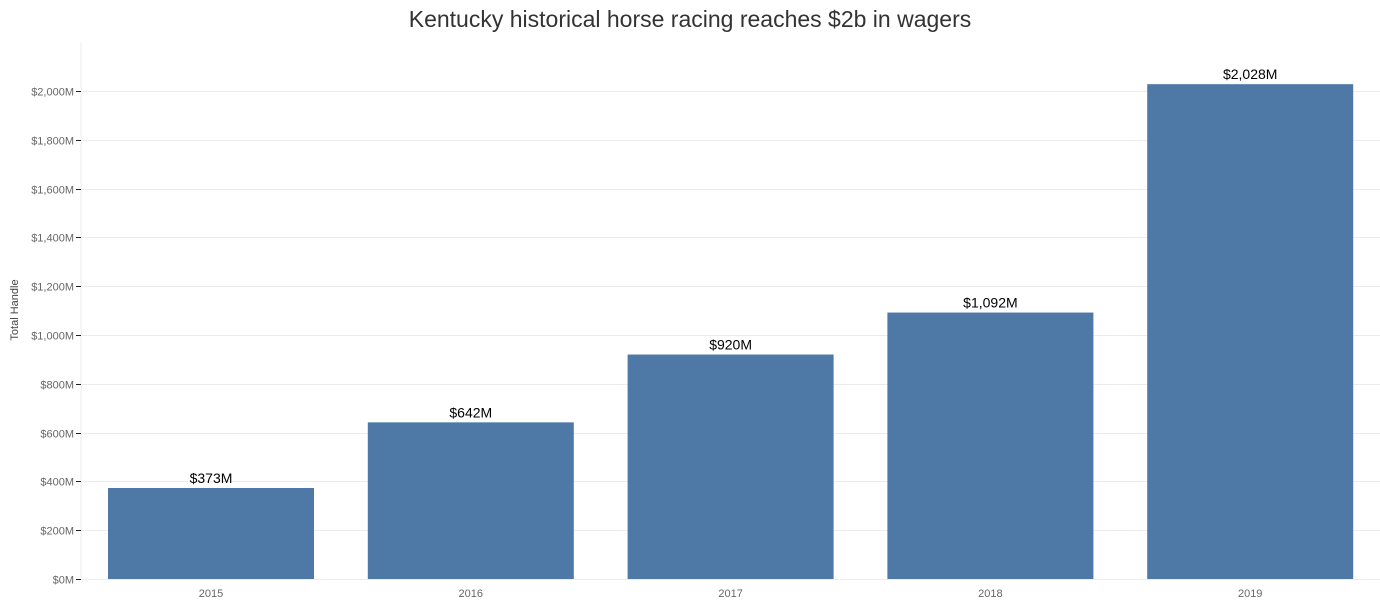  Describe the element at coordinates (1250, 594) in the screenshot. I see `x-tick-label: 2019` at that location.